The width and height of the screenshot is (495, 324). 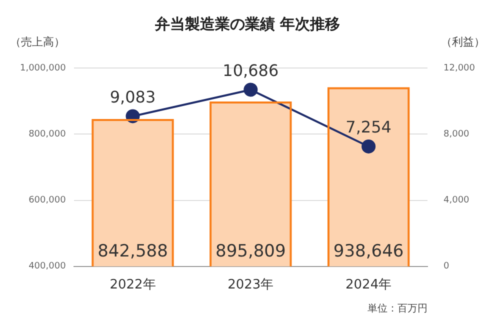 What do you see at coordinates (398, 308) in the screenshot?
I see `text: 単位：百万円` at bounding box center [398, 308].